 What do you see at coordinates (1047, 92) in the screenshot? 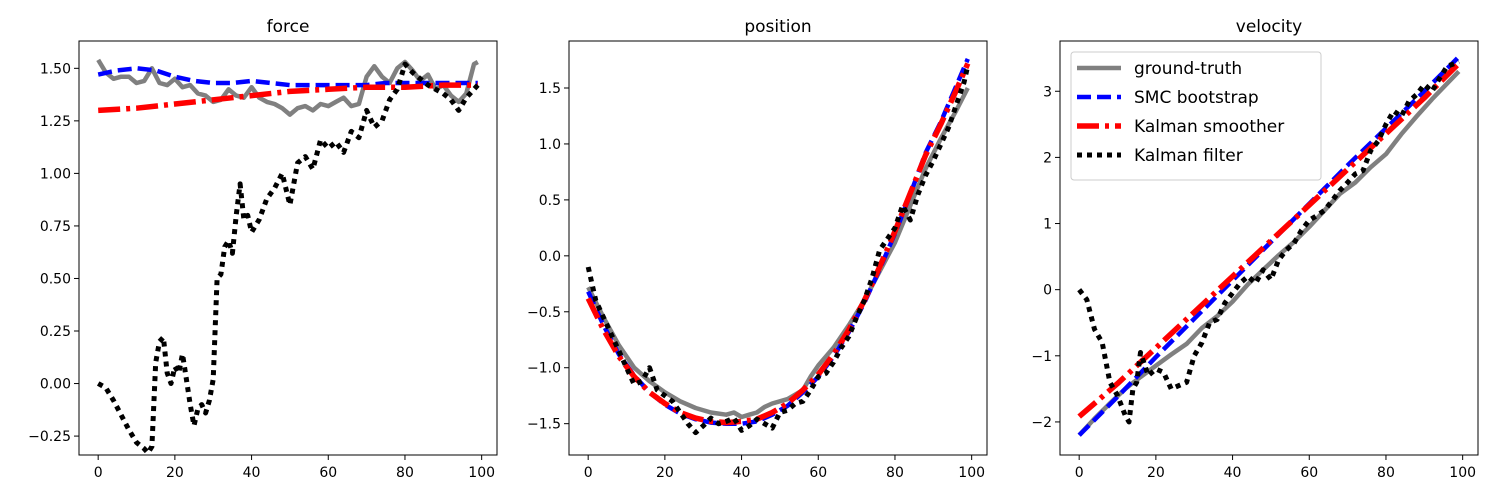
I see `y-tick-label: 3` at bounding box center [1047, 92].